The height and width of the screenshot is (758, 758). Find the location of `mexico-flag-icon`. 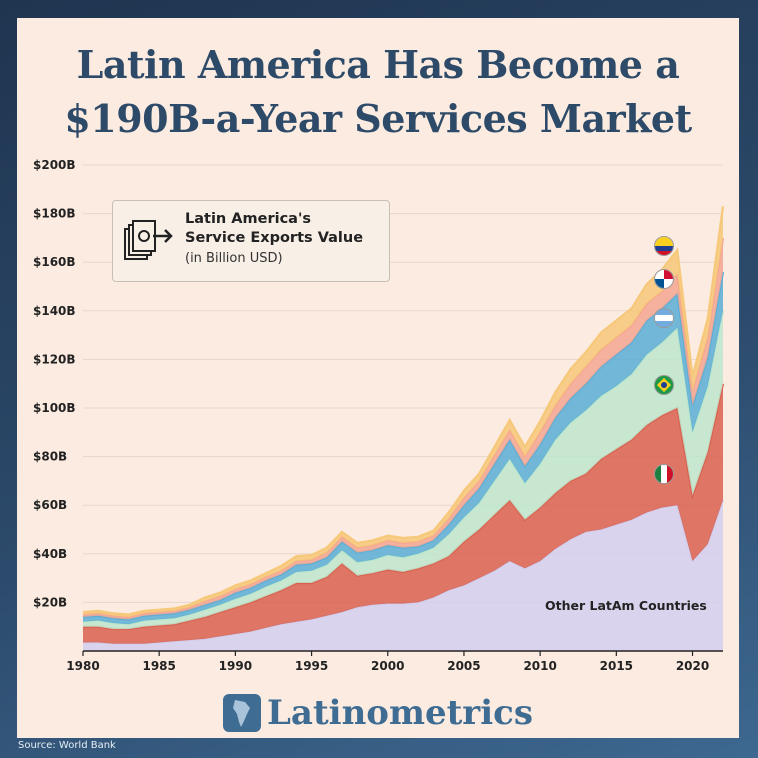

mexico-flag-icon is located at coordinates (664, 474).